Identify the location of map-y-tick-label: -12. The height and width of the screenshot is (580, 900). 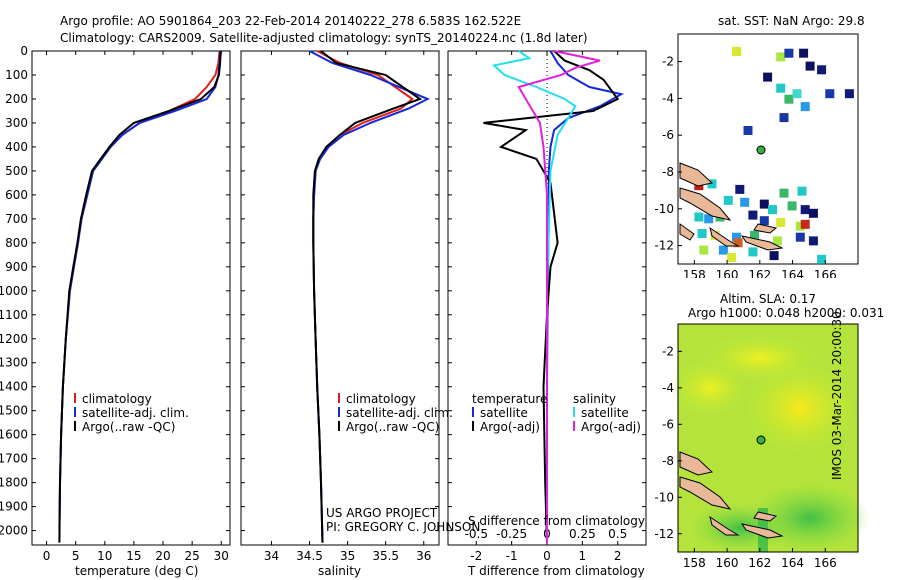
(664, 534).